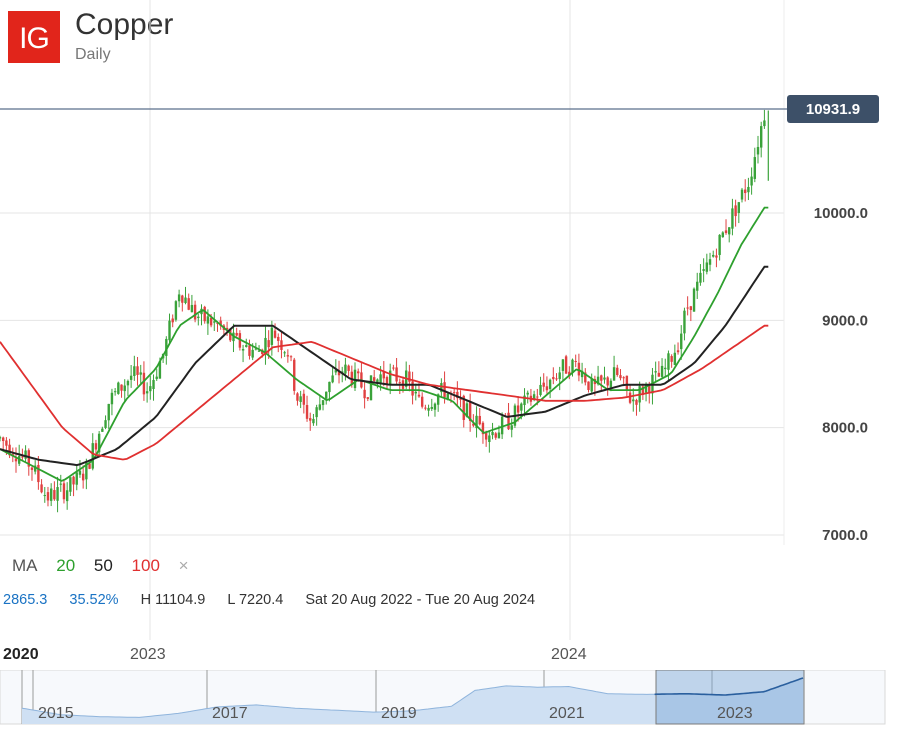 The image size is (900, 731). What do you see at coordinates (103, 565) in the screenshot?
I see `ma-50-toggle: 50` at bounding box center [103, 565].